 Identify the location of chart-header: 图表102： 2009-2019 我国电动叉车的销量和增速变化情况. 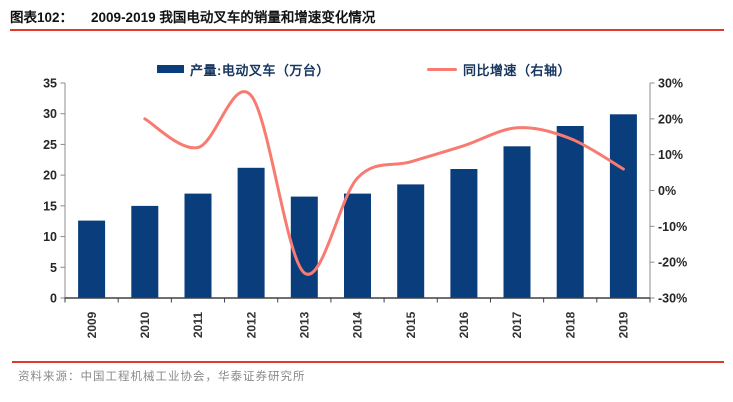
(192, 16).